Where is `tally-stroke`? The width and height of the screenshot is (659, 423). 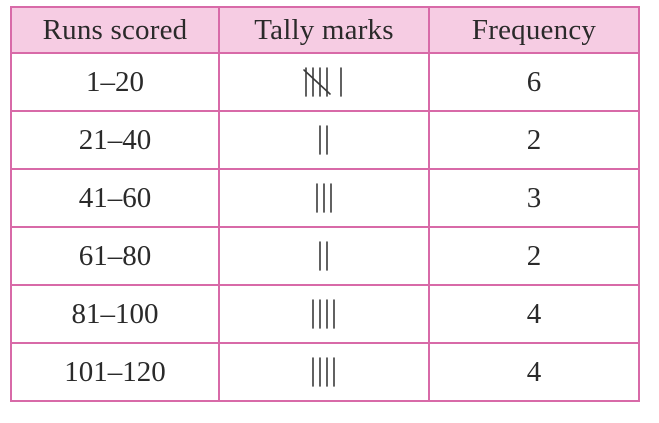
tally-stroke is located at coordinates (317, 82).